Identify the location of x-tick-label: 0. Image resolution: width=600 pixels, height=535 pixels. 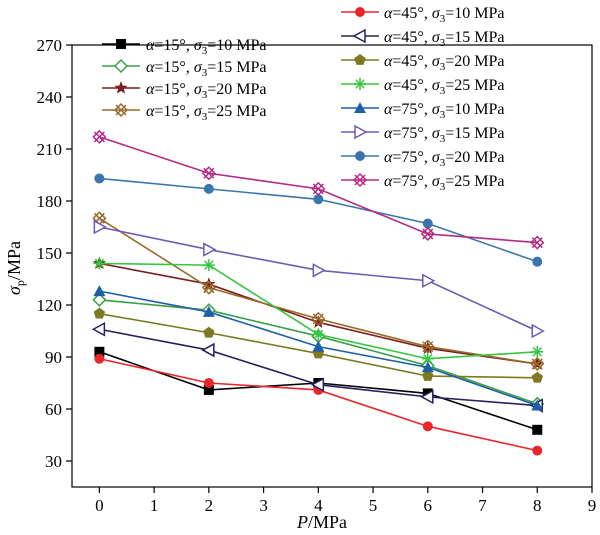
(99, 505).